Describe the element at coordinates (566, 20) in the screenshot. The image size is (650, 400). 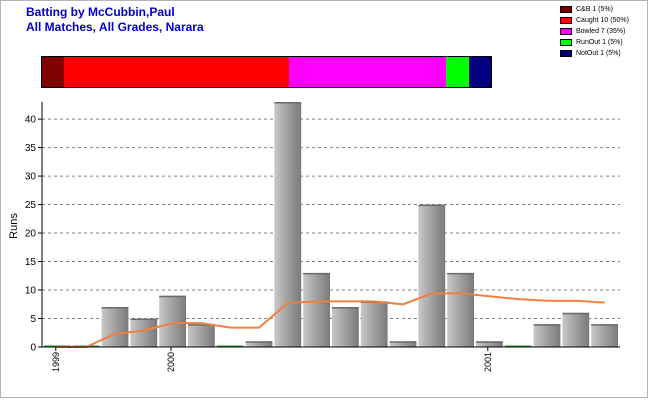
I see `legend-swatch-caught` at that location.